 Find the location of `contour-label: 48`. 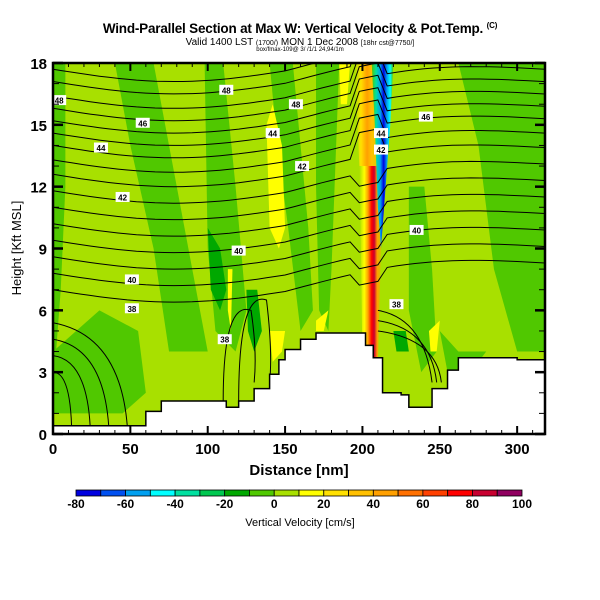

contour-label: 48 is located at coordinates (295, 104).